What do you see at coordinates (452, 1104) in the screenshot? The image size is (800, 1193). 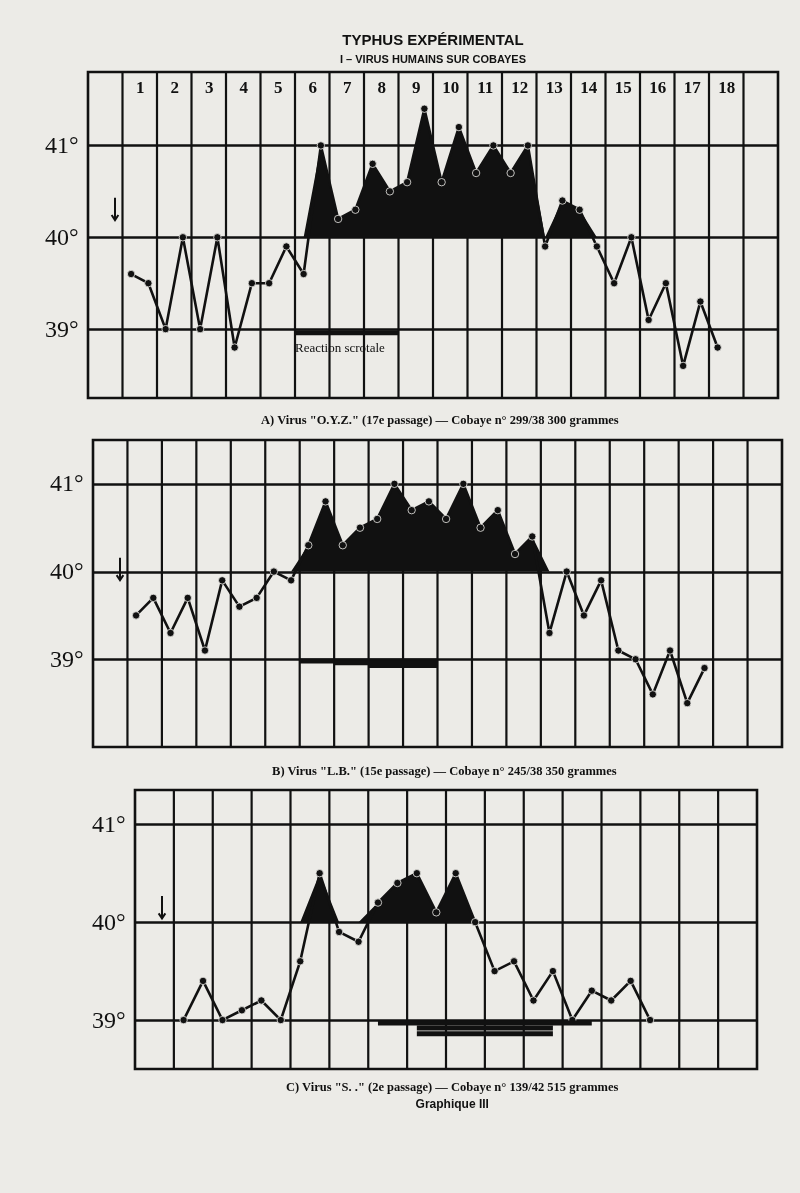 I see `text: Graphique III` at bounding box center [452, 1104].